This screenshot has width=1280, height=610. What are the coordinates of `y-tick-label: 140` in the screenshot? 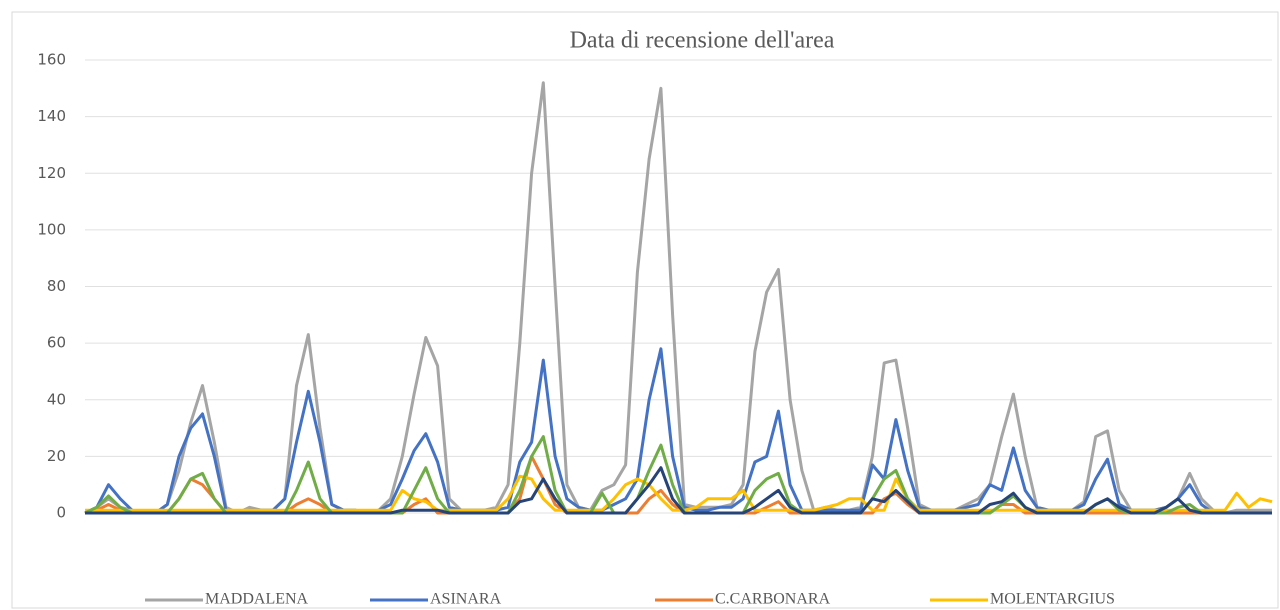 It's located at (51, 116).